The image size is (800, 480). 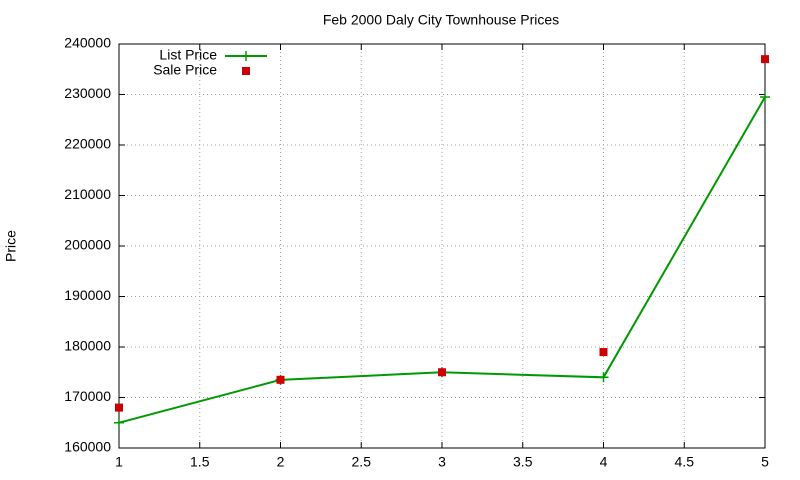 I want to click on y-tick-label: 210000, so click(x=87, y=194).